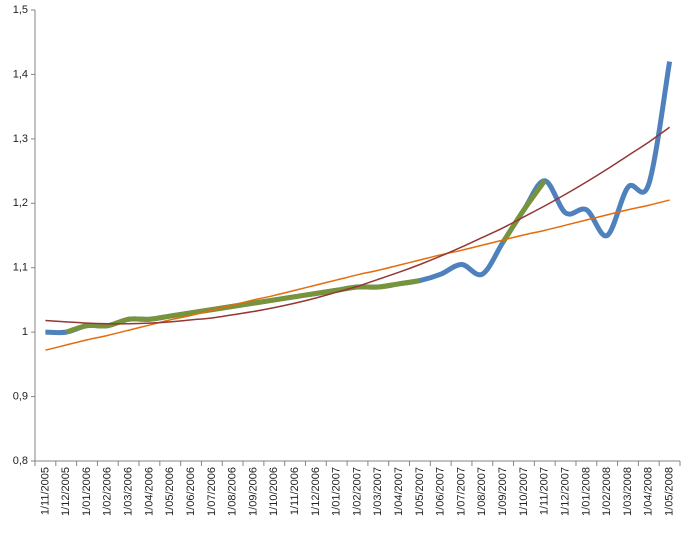  Describe the element at coordinates (129, 491) in the screenshot. I see `x-tick-label: 1/03/2006` at that location.